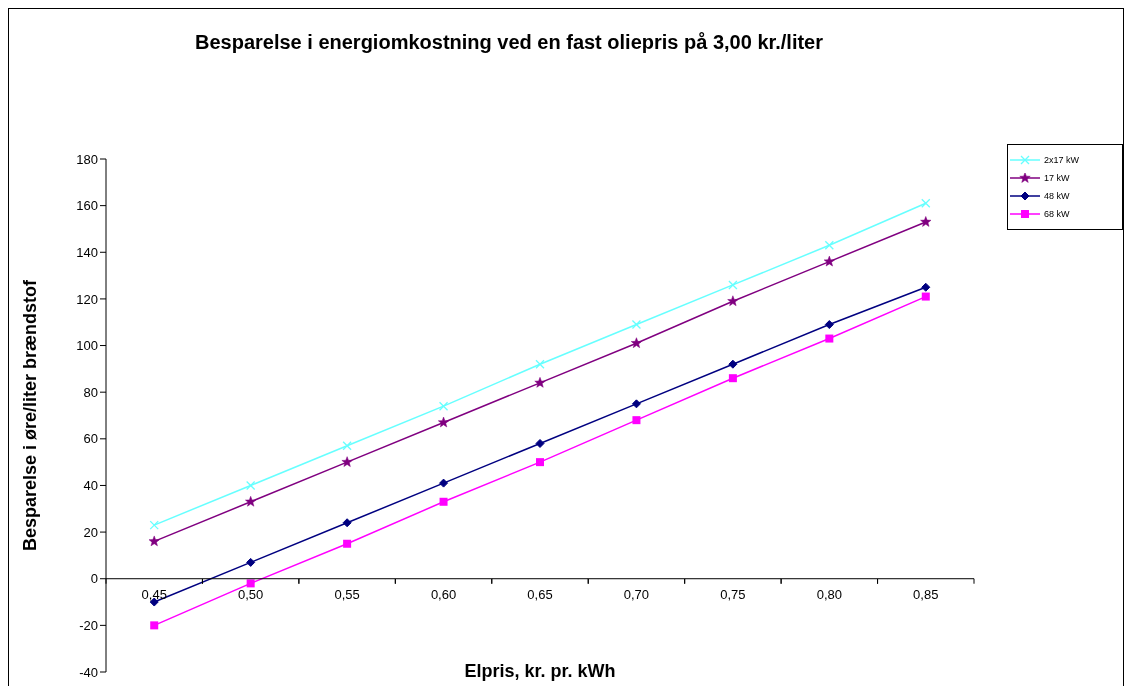 Image resolution: width=1130 pixels, height=686 pixels. Describe the element at coordinates (509, 42) in the screenshot. I see `chart-title: Besparelse i energiomkostning ved en fast oliepris på 3,00 kr./liter` at that location.